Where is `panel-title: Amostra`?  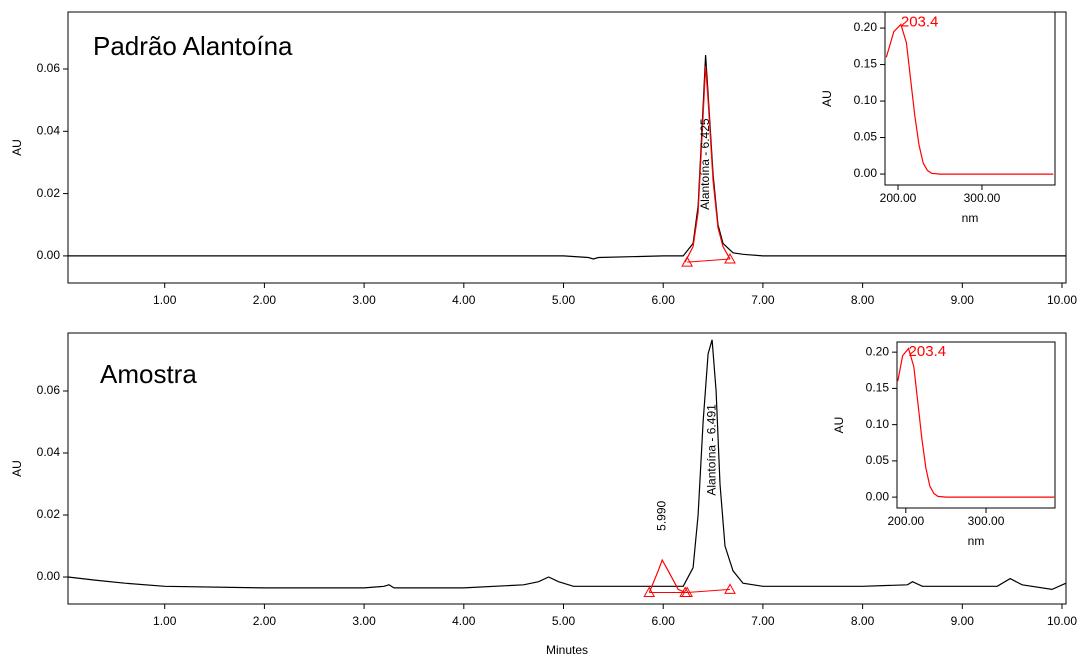
panel-title: Amostra is located at coordinates (148, 374).